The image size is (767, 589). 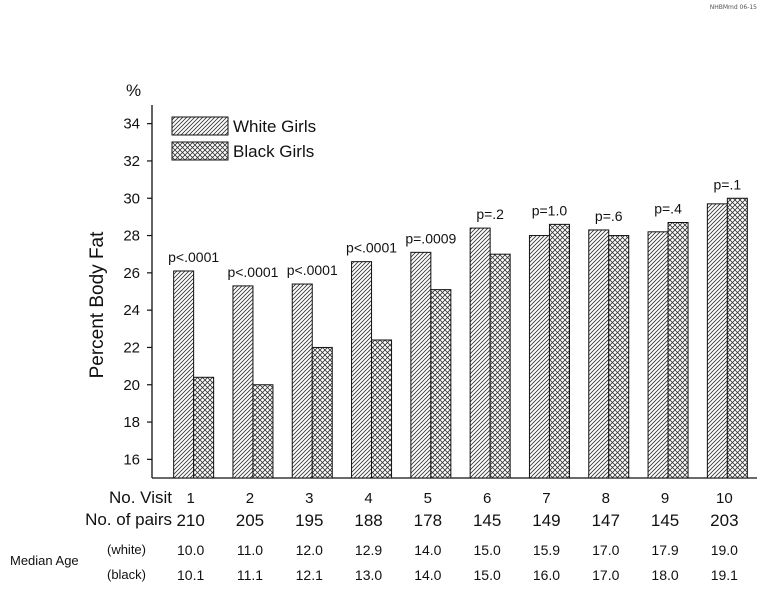 I want to click on p-value-label: p=1.0, so click(x=550, y=210).